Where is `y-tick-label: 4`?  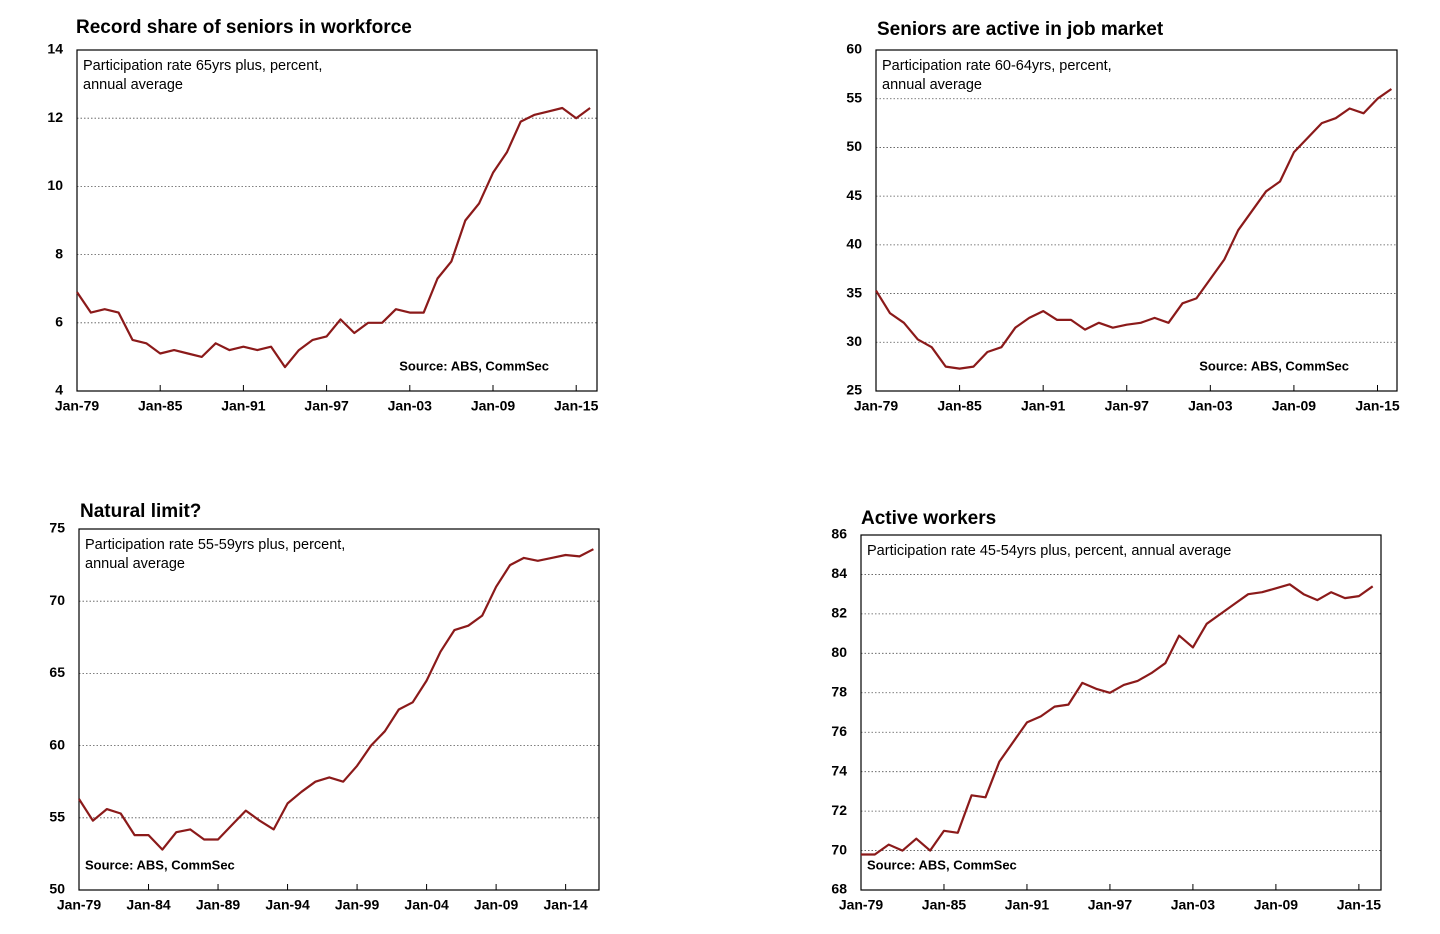
y-tick-label: 4 is located at coordinates (59, 390).